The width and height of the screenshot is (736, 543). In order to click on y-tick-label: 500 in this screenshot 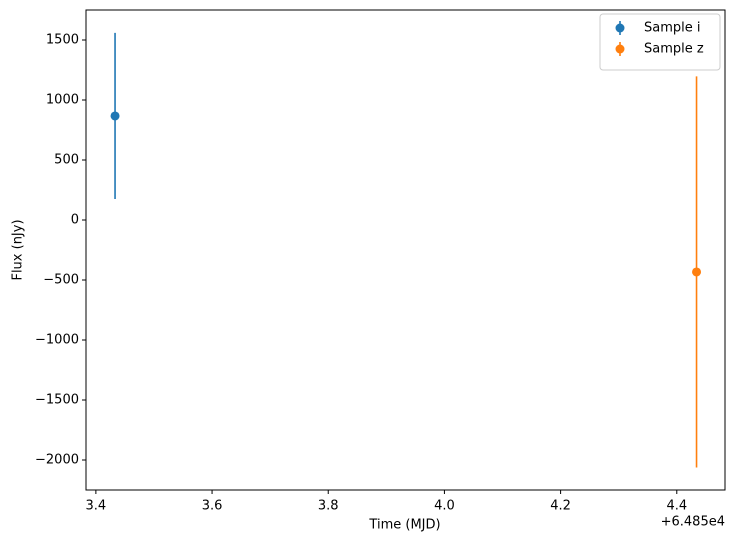, I will do `click(66, 160)`.